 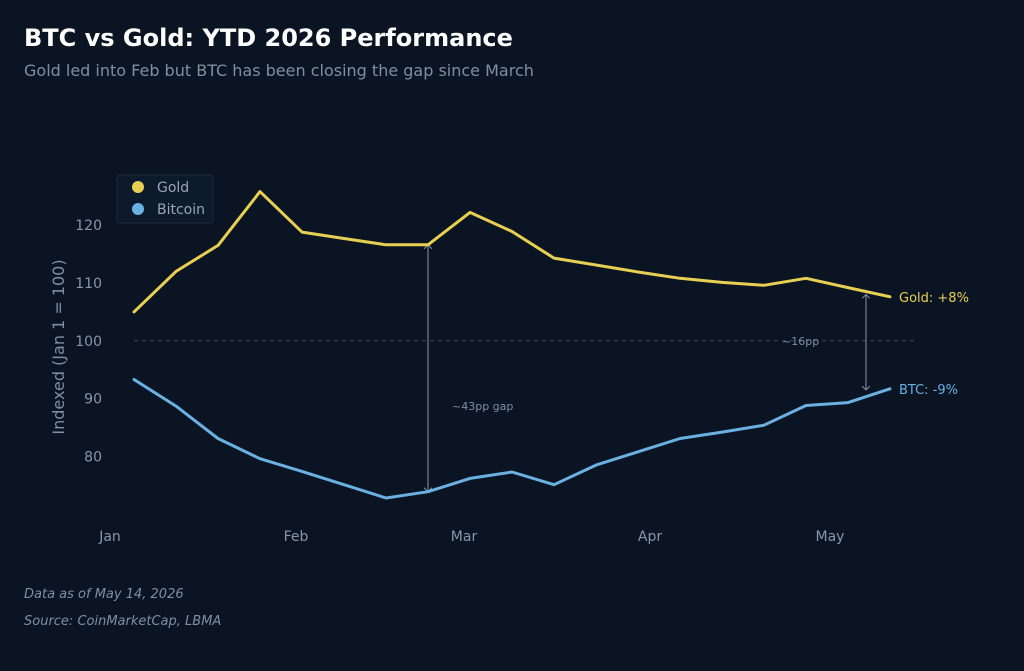 I want to click on legend-bitcoin-marker, so click(x=138, y=209).